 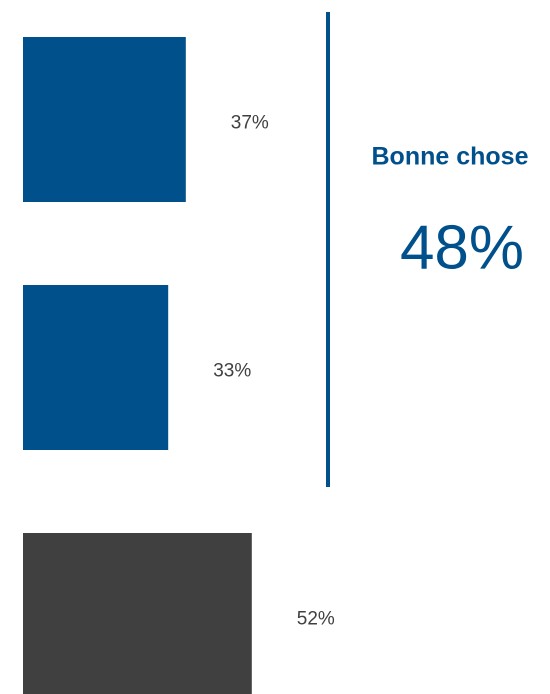 I want to click on annotation-title: Bonne chose, so click(x=450, y=157).